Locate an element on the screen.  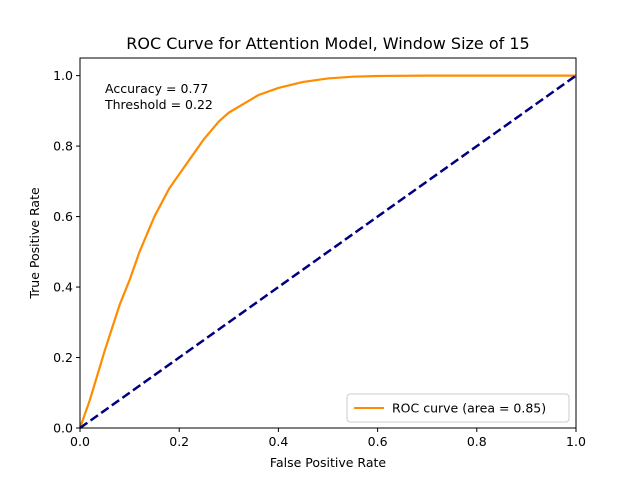
x-tick-label: 0.8 is located at coordinates (477, 441).